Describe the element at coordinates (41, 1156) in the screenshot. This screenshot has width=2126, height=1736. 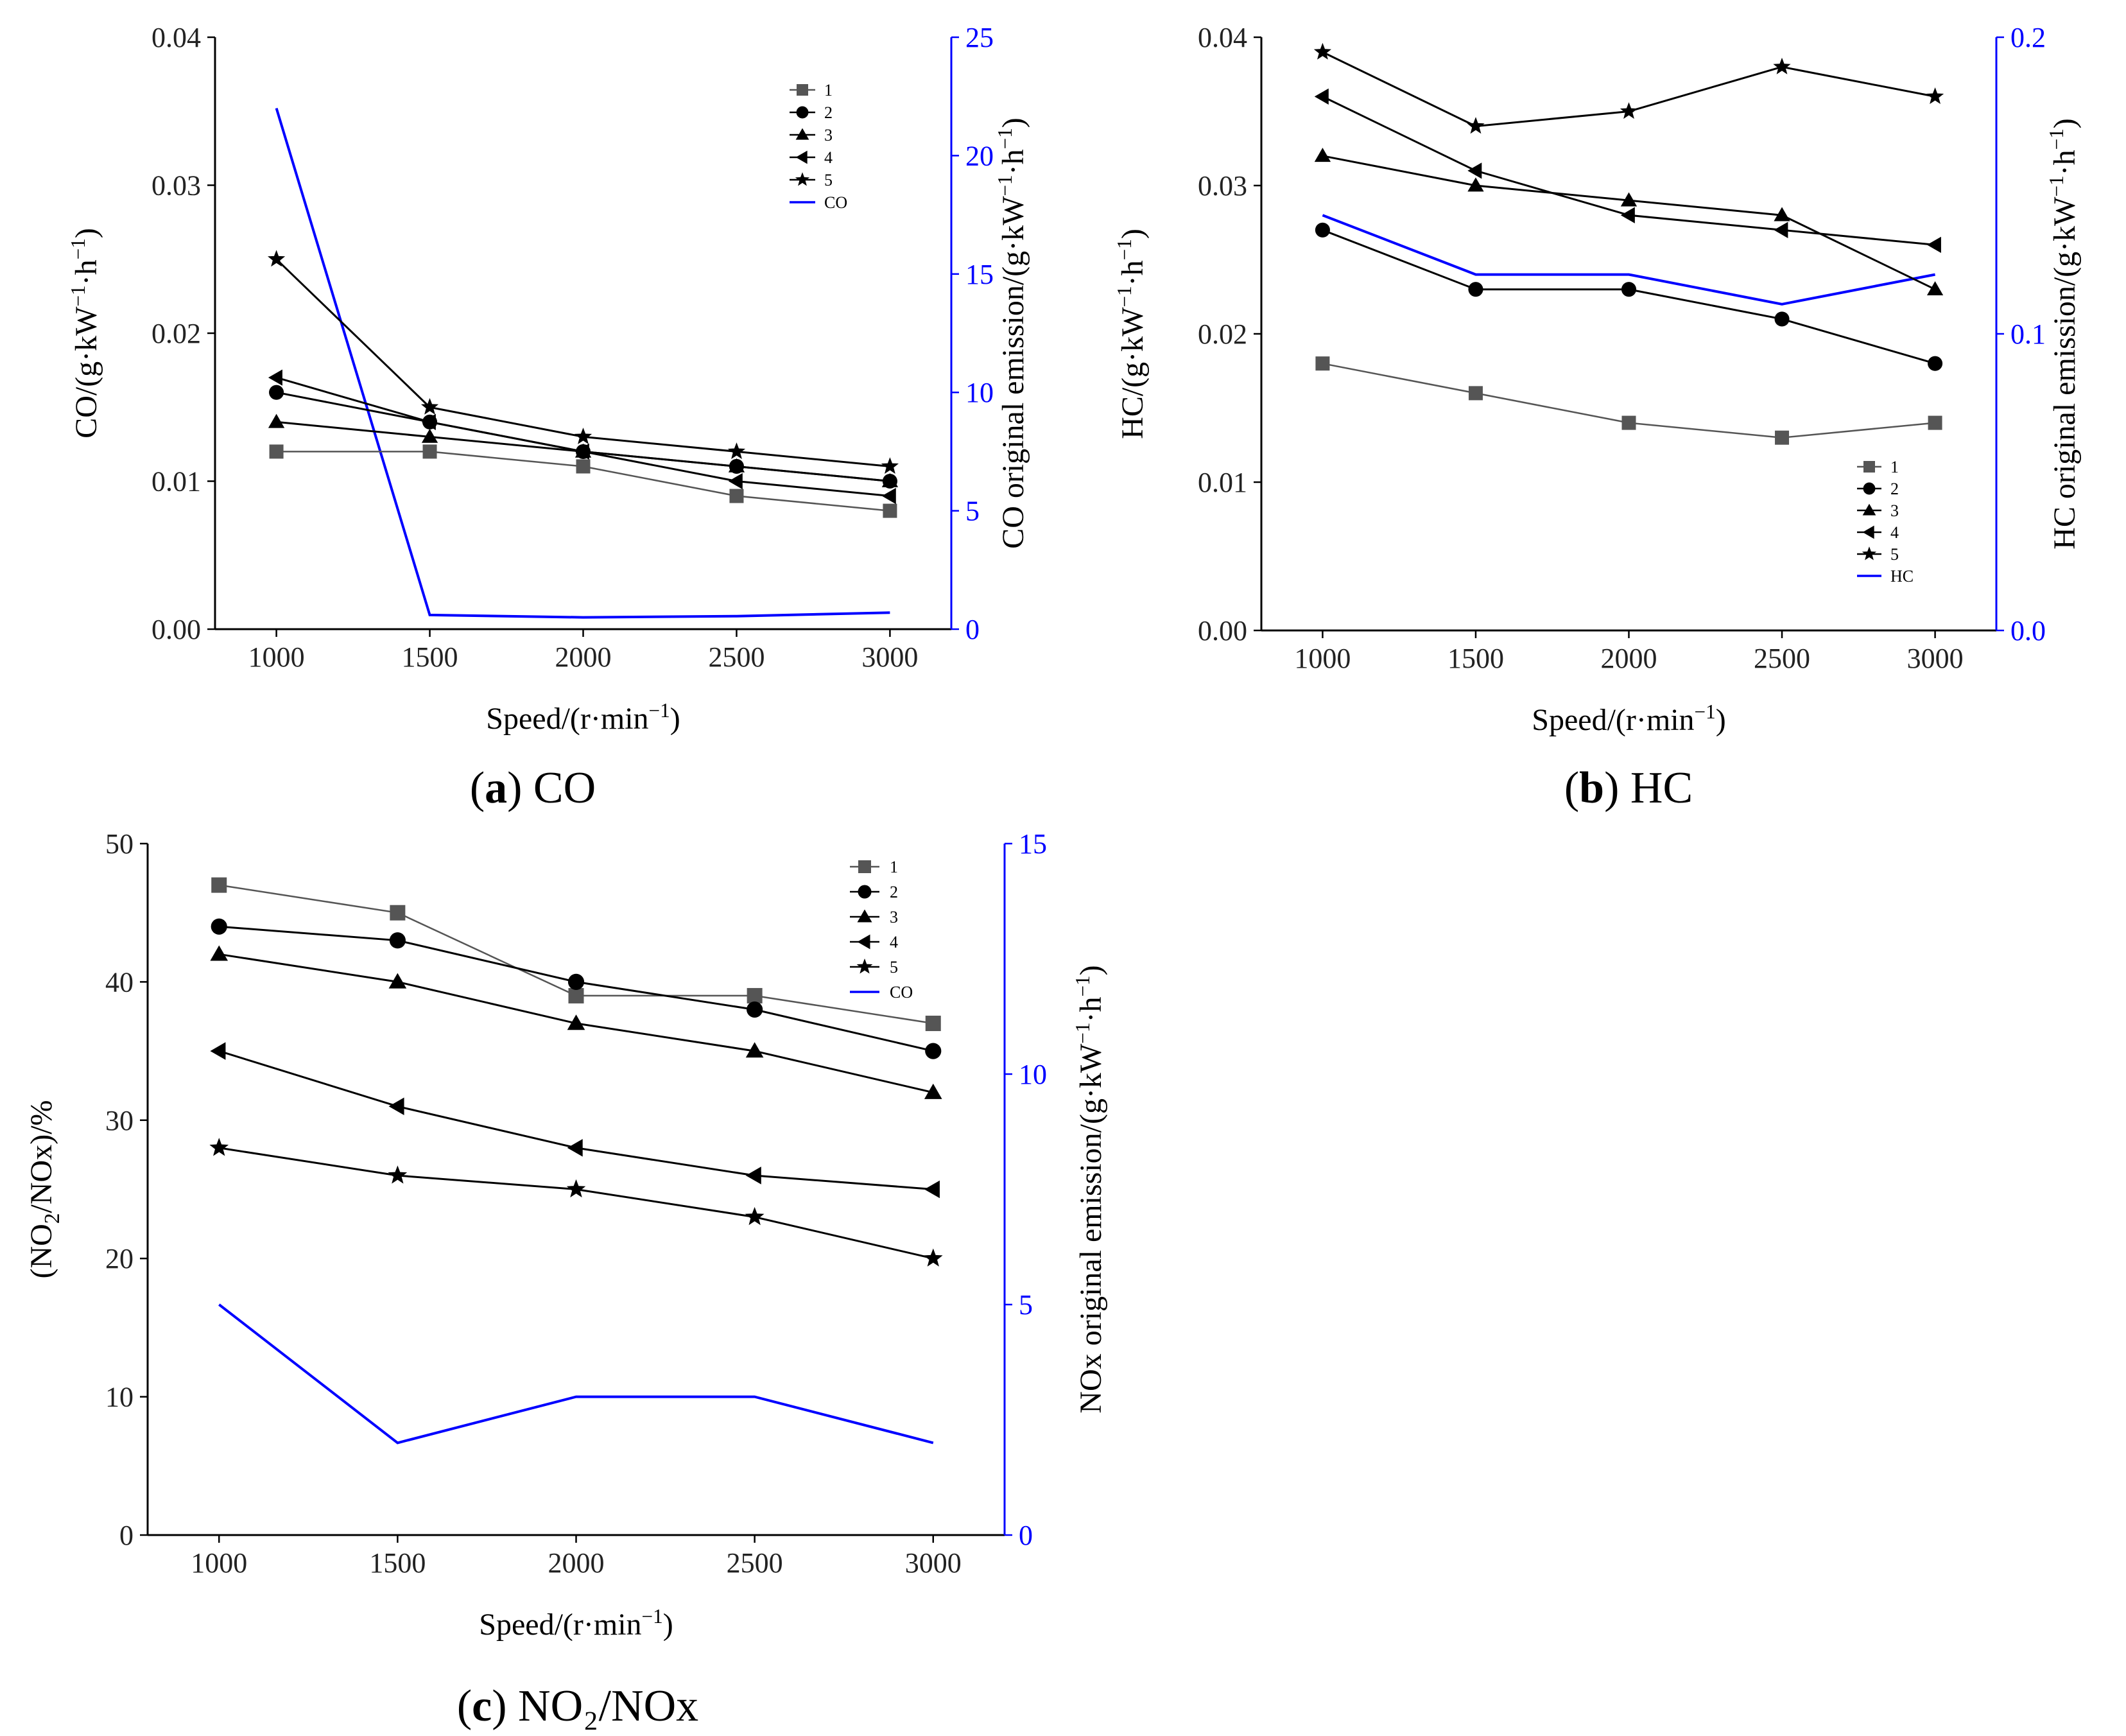
I see `y-axis-label-part: /NOx)/%` at that location.